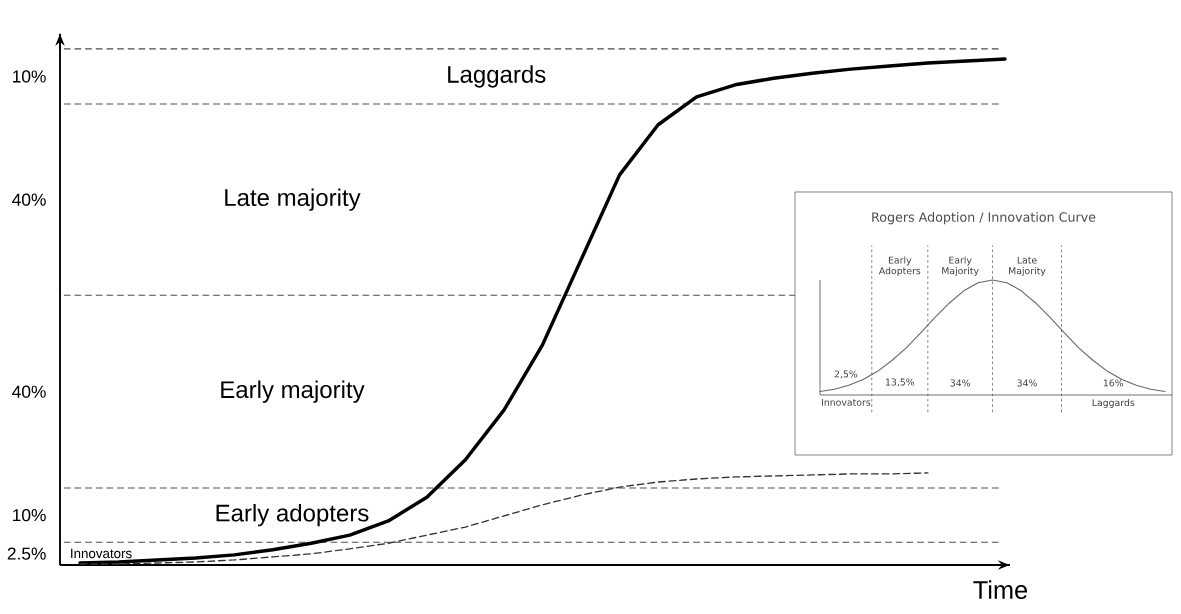  Describe the element at coordinates (1027, 266) in the screenshot. I see `text: Late Majority` at that location.